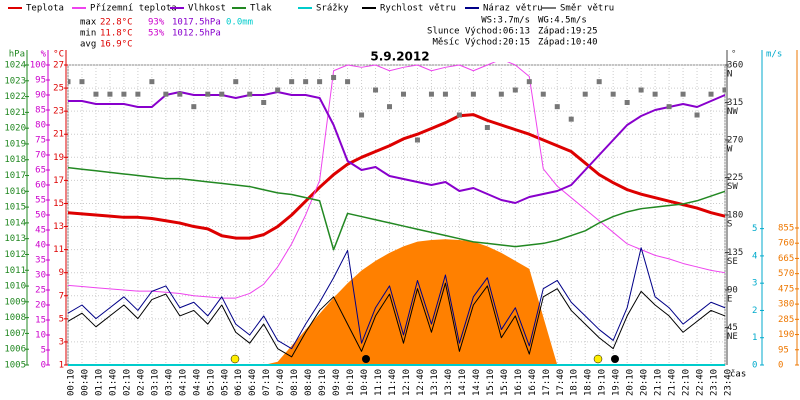  Describe the element at coordinates (40, 276) in the screenshot. I see `y-tick-label: 30` at that location.